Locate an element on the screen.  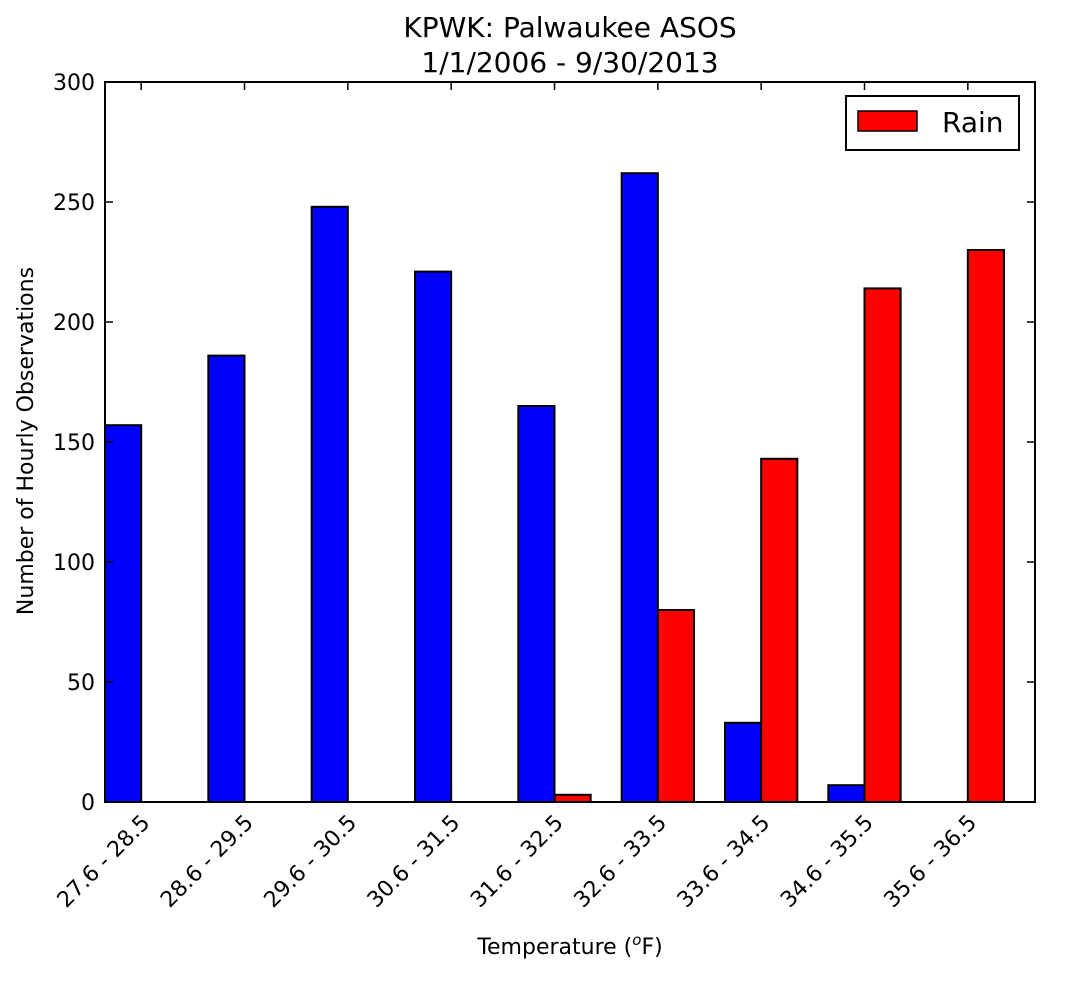
y-axis-label: Number of Hourly Observations is located at coordinates (26, 441).